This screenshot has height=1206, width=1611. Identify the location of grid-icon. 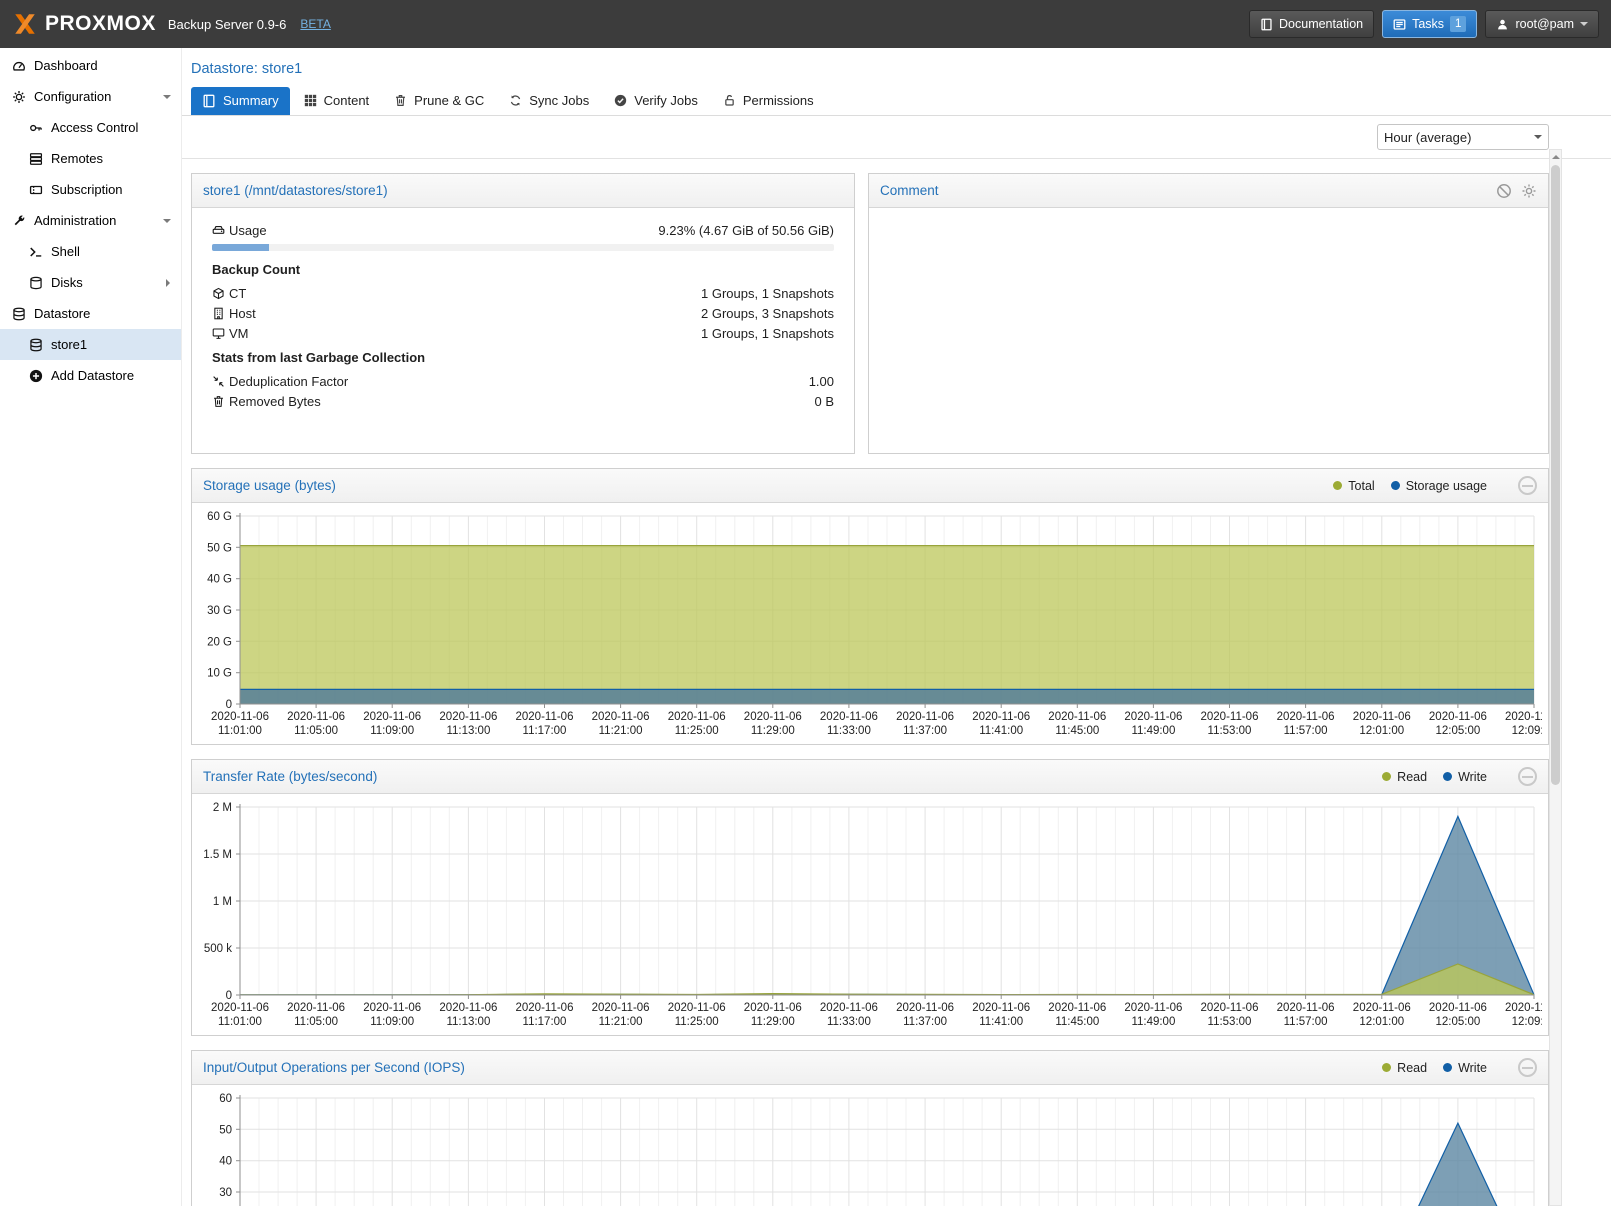
(310, 100).